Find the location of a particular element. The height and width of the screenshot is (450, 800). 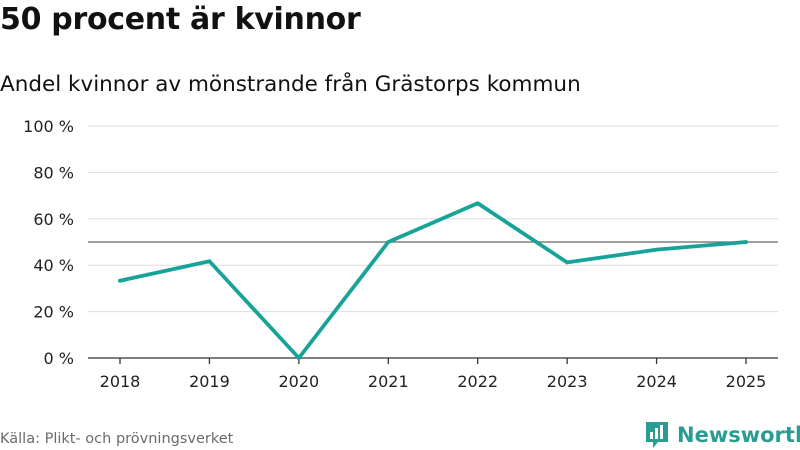

y-tick-label: 40 % is located at coordinates (53, 265).